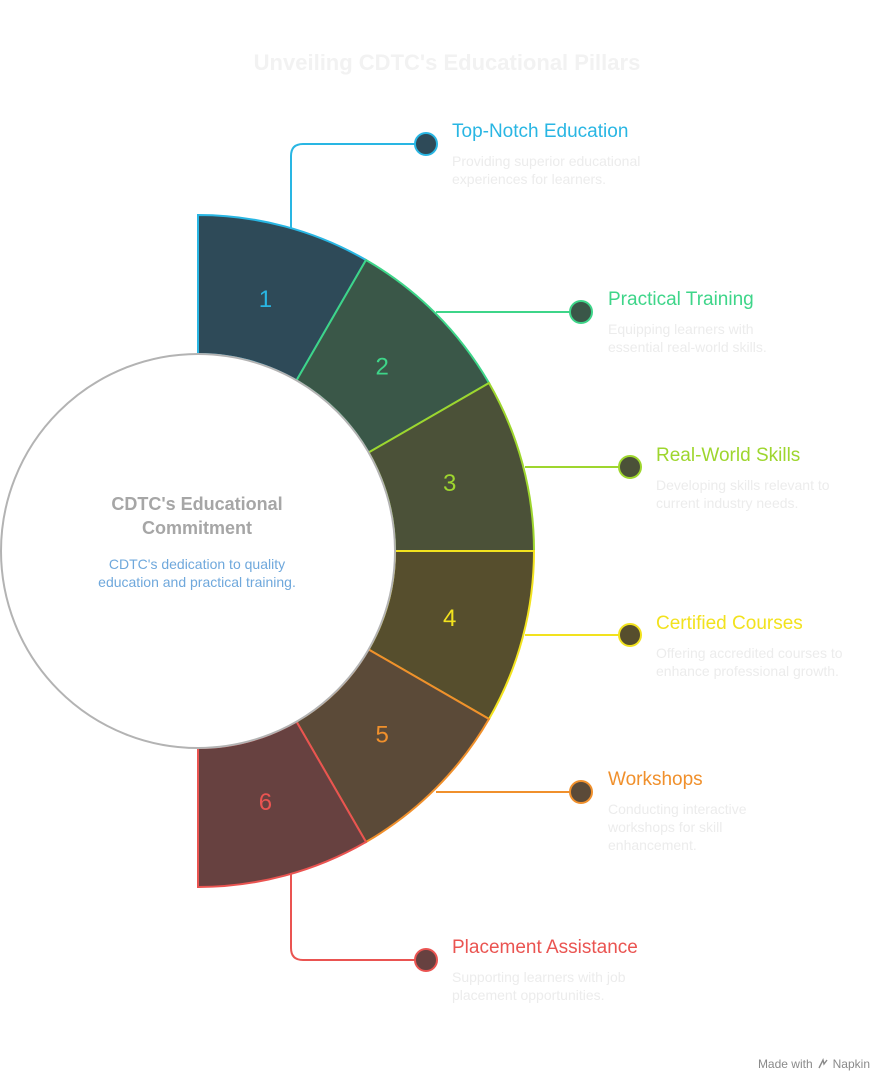 The height and width of the screenshot is (1092, 894). What do you see at coordinates (681, 299) in the screenshot?
I see `pillar-title: Practical Training` at bounding box center [681, 299].